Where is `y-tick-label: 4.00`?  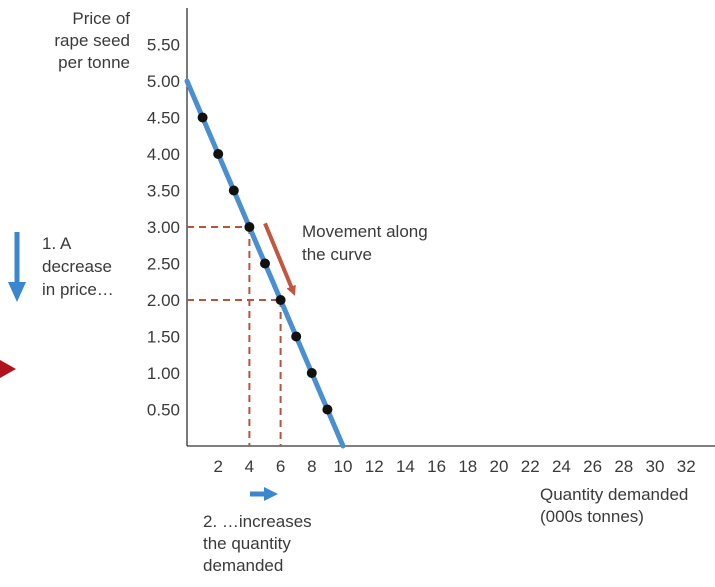 y-tick-label: 4.00 is located at coordinates (163, 154).